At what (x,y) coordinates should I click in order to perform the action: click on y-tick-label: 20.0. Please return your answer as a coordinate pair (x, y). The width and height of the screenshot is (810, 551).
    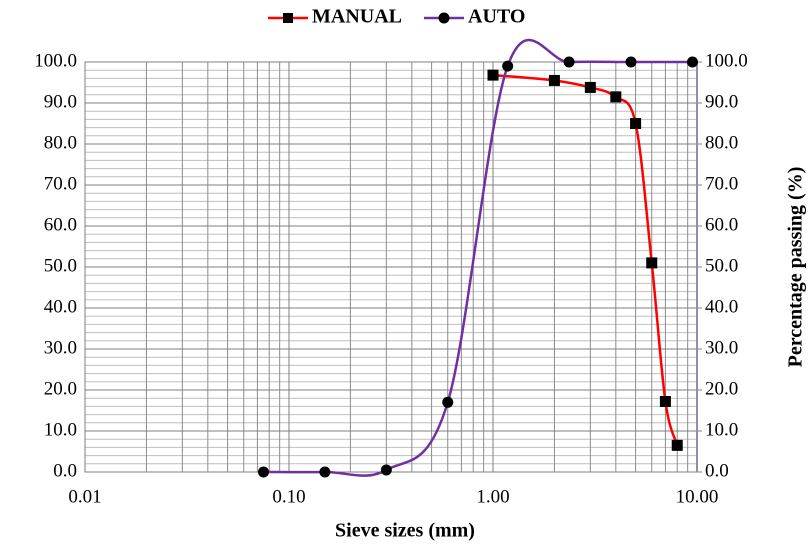
    Looking at the image, I should click on (60, 388).